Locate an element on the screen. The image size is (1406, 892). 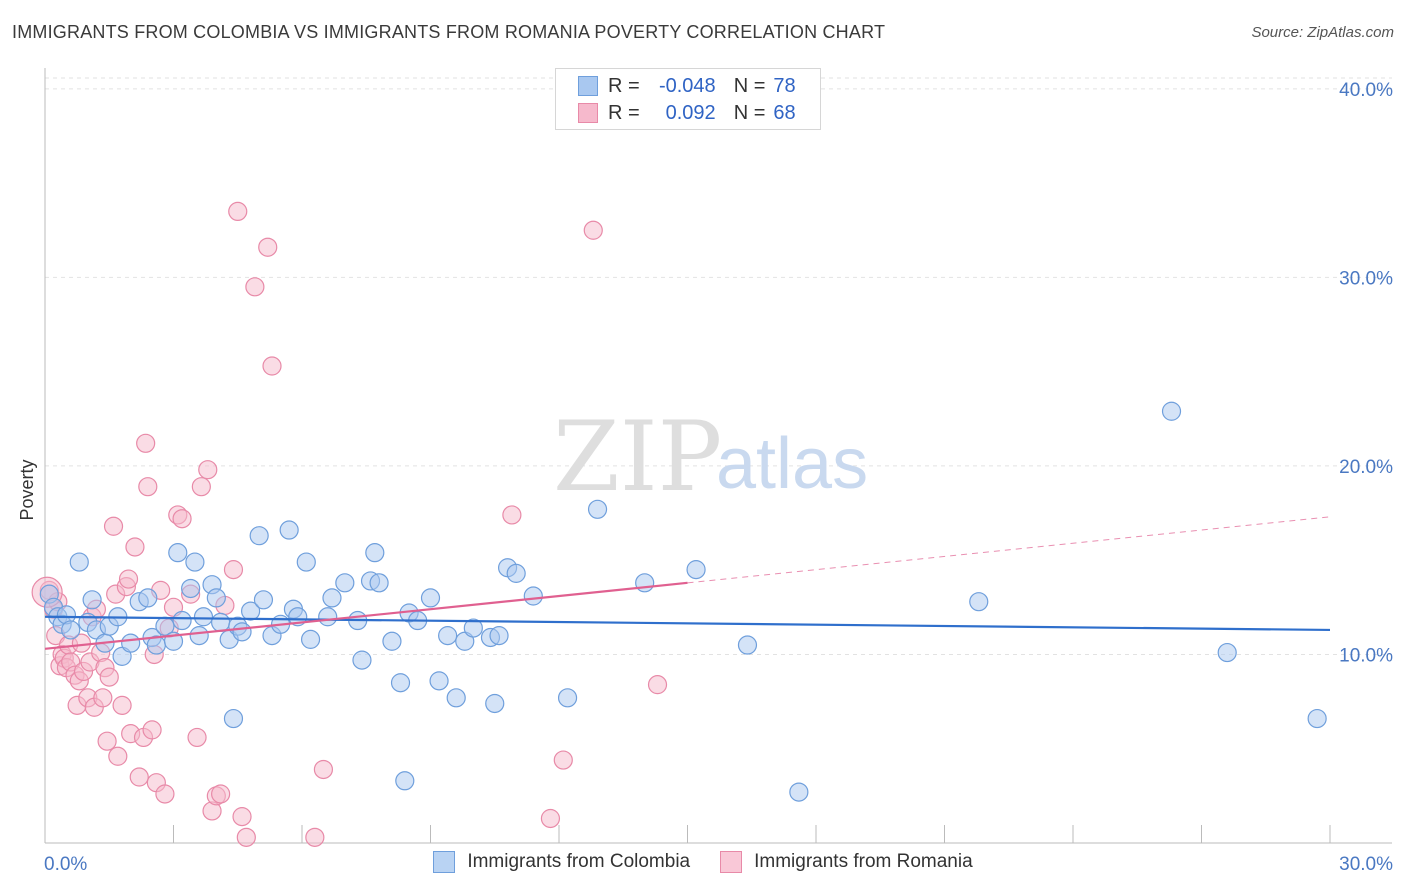
legend-item-colombia: Immigrants from Colombia is located at coordinates (561, 862).